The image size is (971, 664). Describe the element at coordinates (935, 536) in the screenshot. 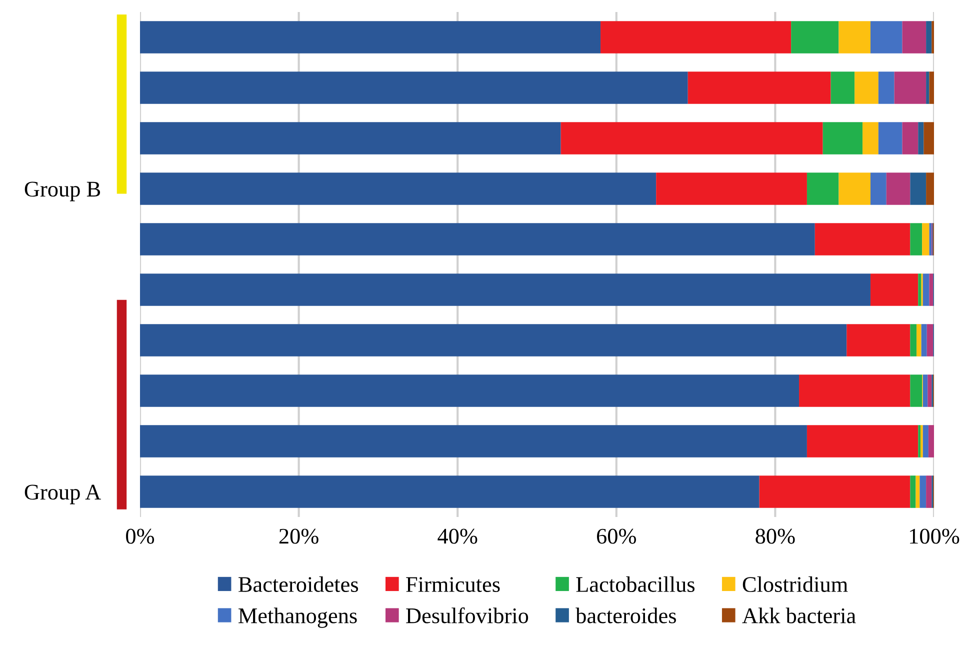

I see `x-tick-label: 100%` at that location.